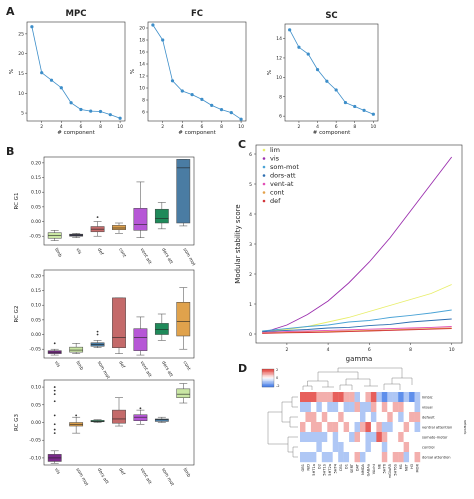 This screenshot has height=499, width=474. What do you see at coordinates (330, 470) in the screenshot?
I see `col-label: 5HT2a` at bounding box center [330, 470].